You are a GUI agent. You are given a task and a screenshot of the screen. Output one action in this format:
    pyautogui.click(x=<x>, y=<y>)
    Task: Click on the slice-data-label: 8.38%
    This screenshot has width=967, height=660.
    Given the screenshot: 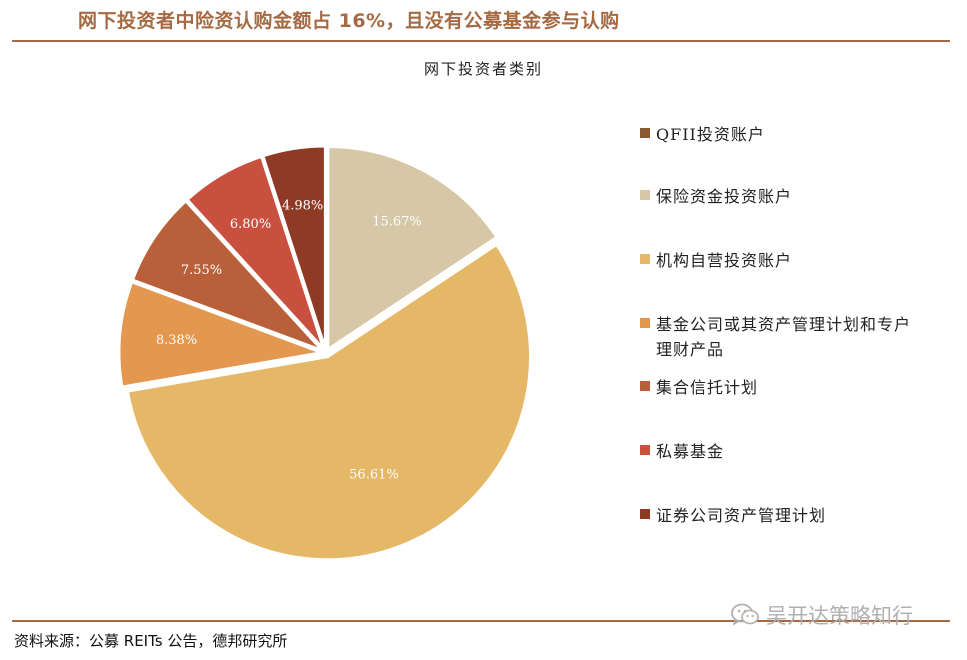 What is the action you would take?
    pyautogui.click(x=176, y=340)
    